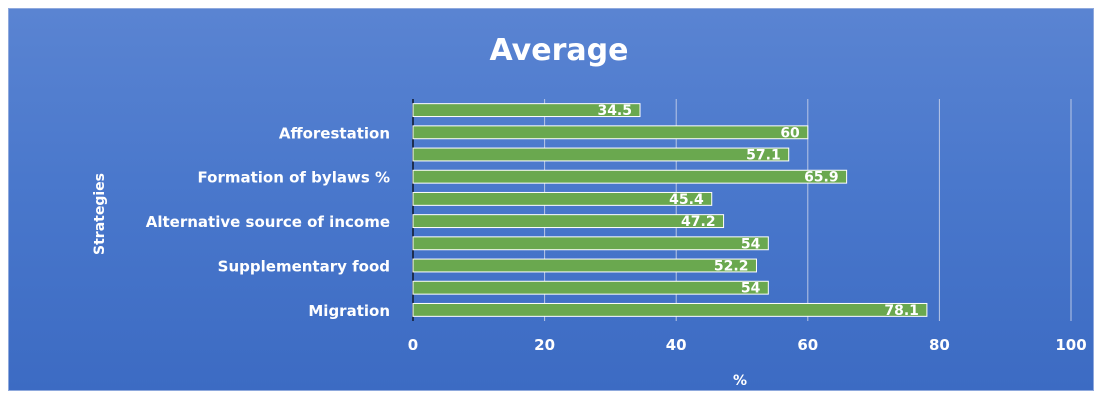 This screenshot has width=1097, height=393. Describe the element at coordinates (413, 345) in the screenshot. I see `x-tick-label: 0` at that location.